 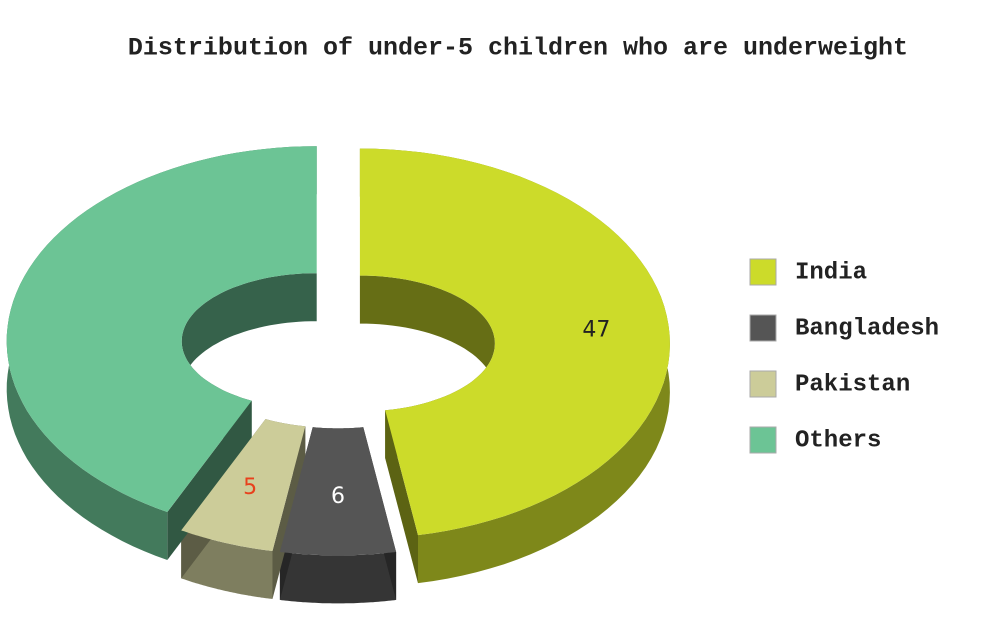 I want to click on legend-label: India, so click(x=831, y=272).